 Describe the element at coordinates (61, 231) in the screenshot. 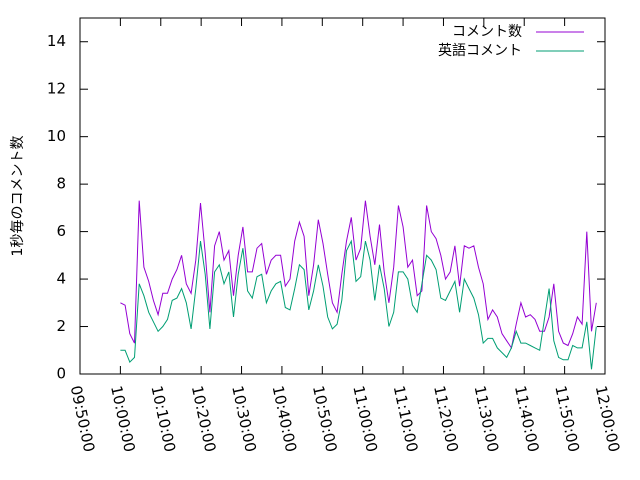

I see `y-tick-label: 6` at that location.